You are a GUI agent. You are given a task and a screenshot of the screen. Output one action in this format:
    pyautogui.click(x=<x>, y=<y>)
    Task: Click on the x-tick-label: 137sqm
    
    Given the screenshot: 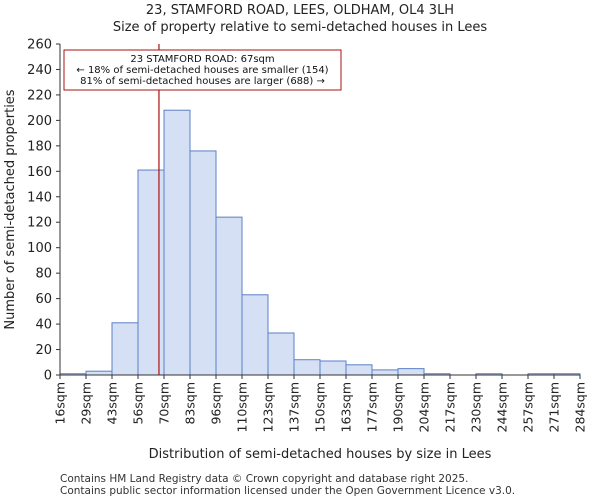 What is the action you would take?
    pyautogui.click(x=294, y=407)
    